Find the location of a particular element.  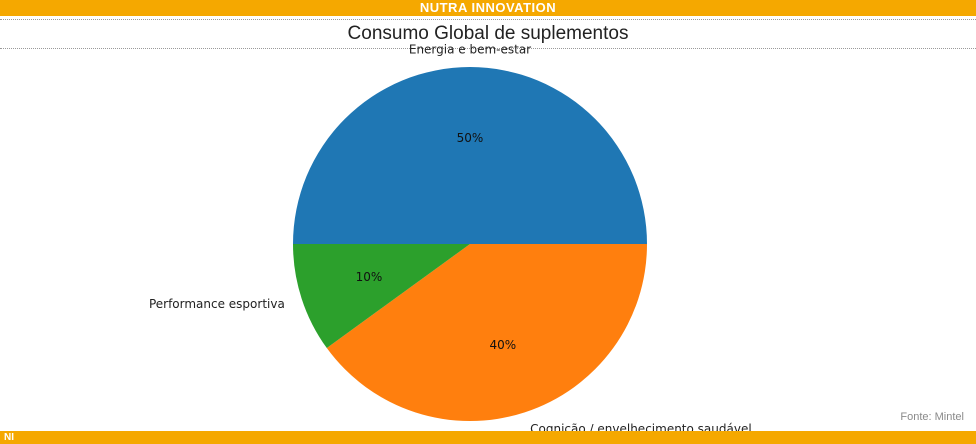

chart-title: Consumo Global de suplementos is located at coordinates (488, 33).